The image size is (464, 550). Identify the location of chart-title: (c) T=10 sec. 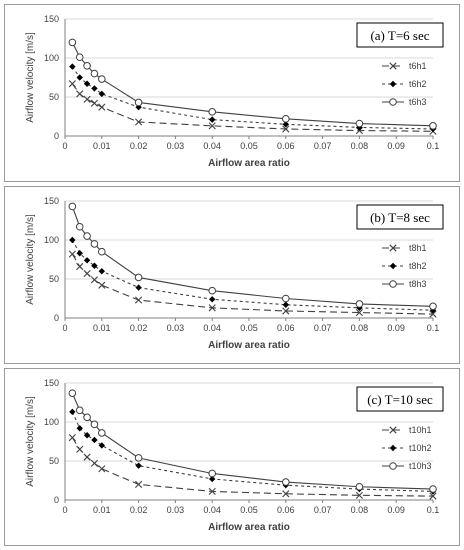
(400, 399).